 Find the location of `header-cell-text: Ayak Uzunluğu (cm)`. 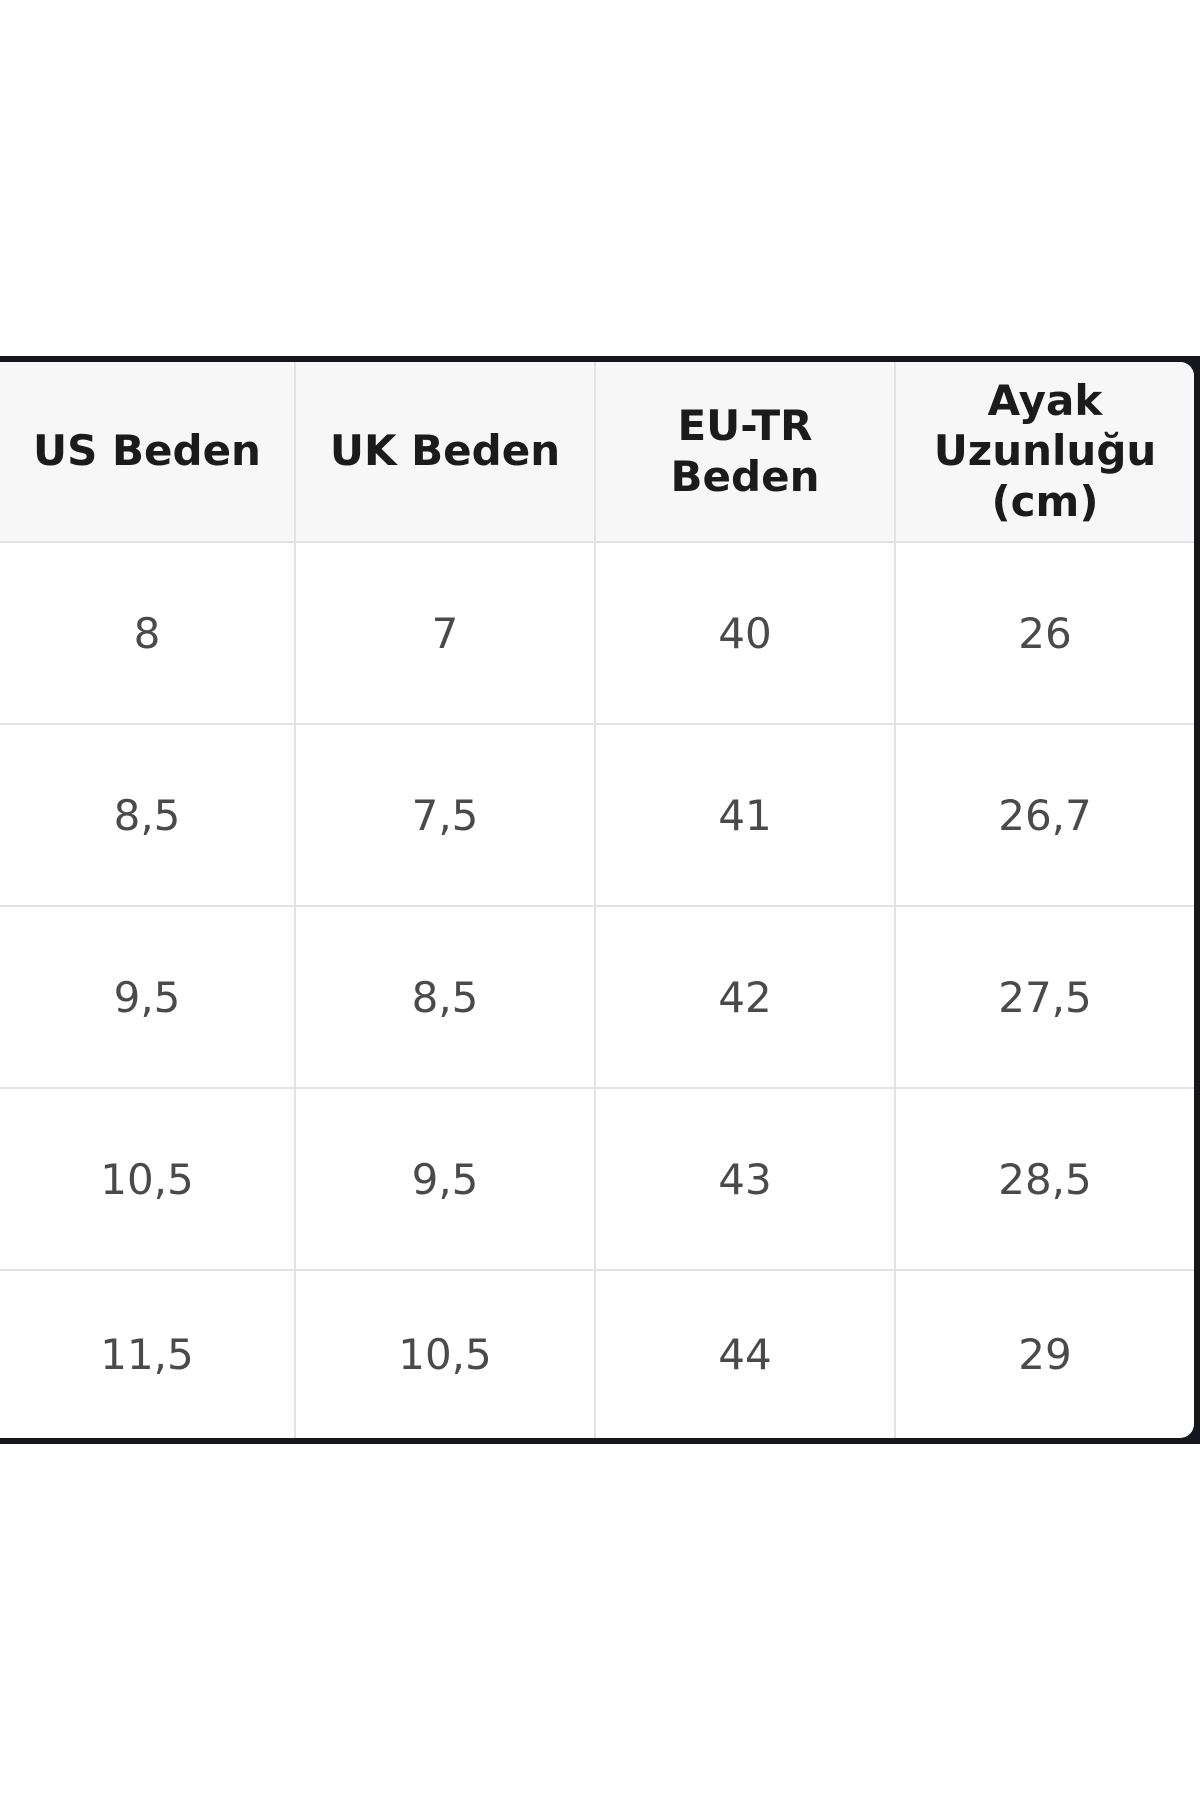

header-cell-text: Ayak Uzunluğu (cm) is located at coordinates (1045, 450).